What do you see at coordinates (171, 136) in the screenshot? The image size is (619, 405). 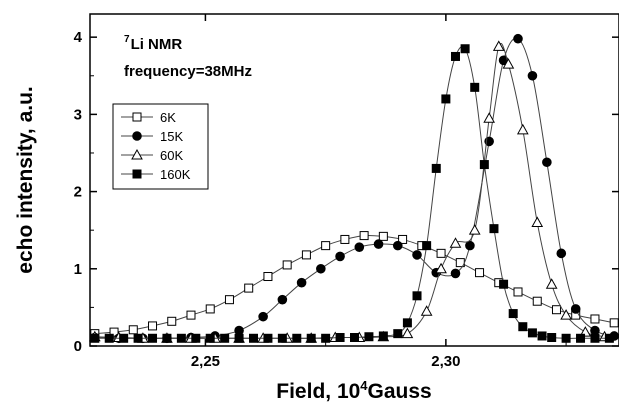 I see `legend-label: 15K` at bounding box center [171, 136].